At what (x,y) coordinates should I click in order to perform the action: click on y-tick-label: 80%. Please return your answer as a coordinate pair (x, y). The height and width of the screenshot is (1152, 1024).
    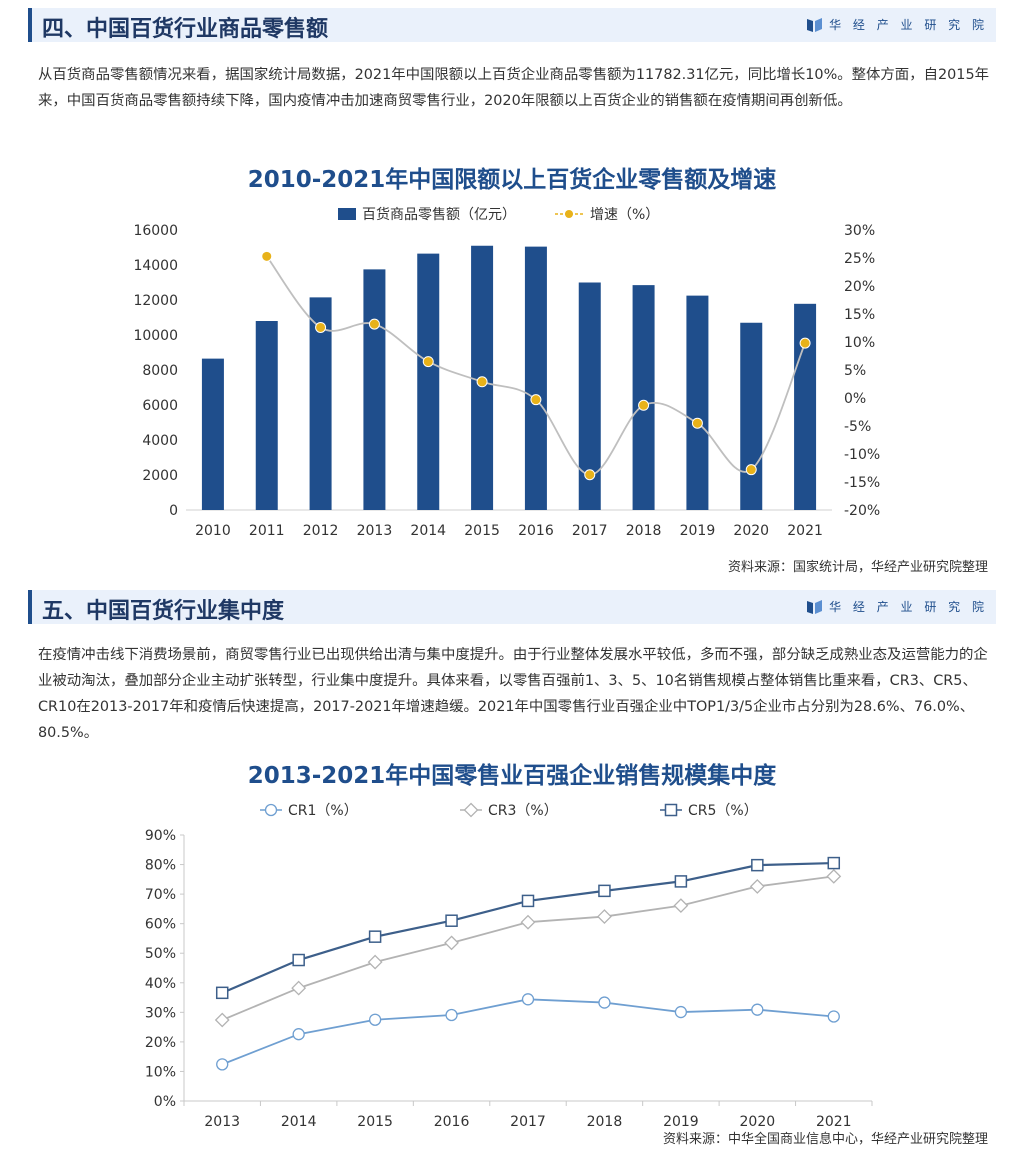
    Looking at the image, I should click on (160, 866).